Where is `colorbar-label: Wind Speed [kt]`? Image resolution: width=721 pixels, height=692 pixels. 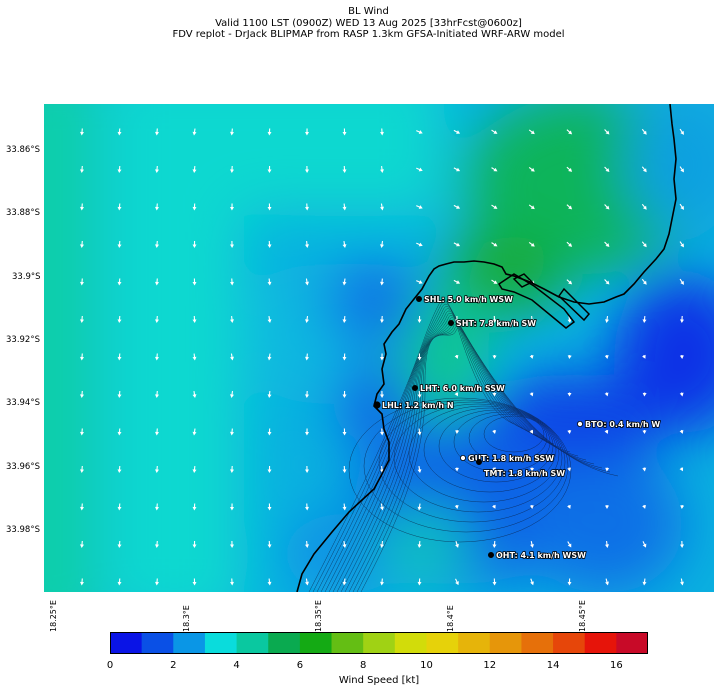
colorbar-label: Wind Speed [kt] is located at coordinates (379, 680).